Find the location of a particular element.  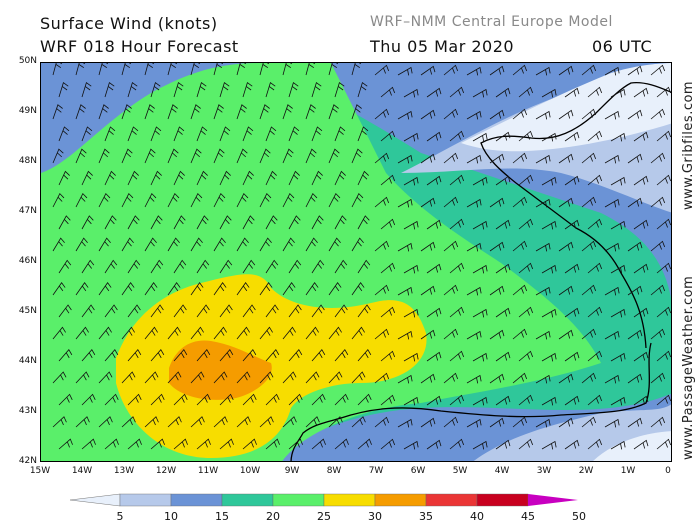

colorbar-label: 15 is located at coordinates (222, 516).